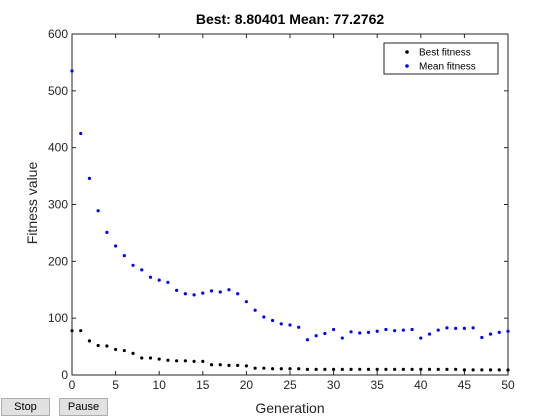  What do you see at coordinates (58, 91) in the screenshot?
I see `y-tick-label: 500` at bounding box center [58, 91].